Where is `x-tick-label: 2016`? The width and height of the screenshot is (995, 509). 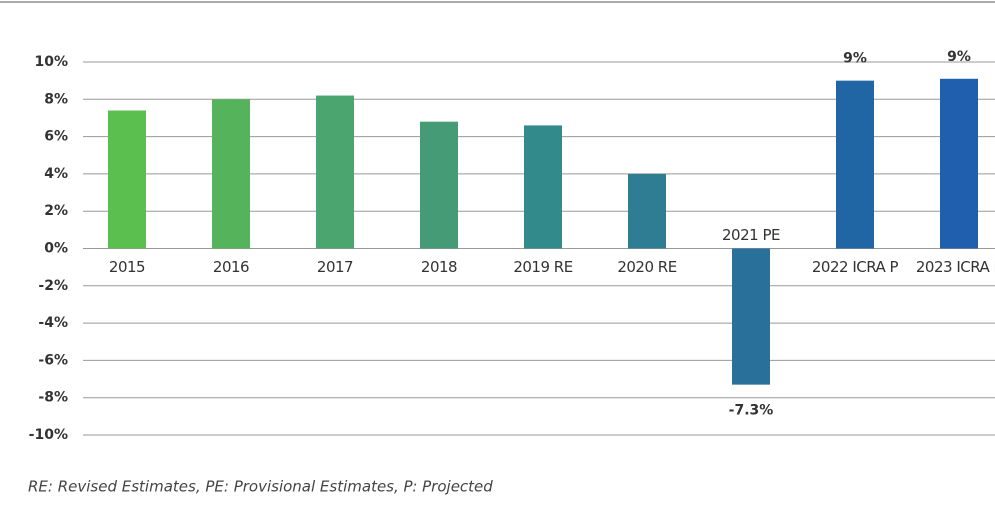 x-tick-label: 2016 is located at coordinates (231, 267).